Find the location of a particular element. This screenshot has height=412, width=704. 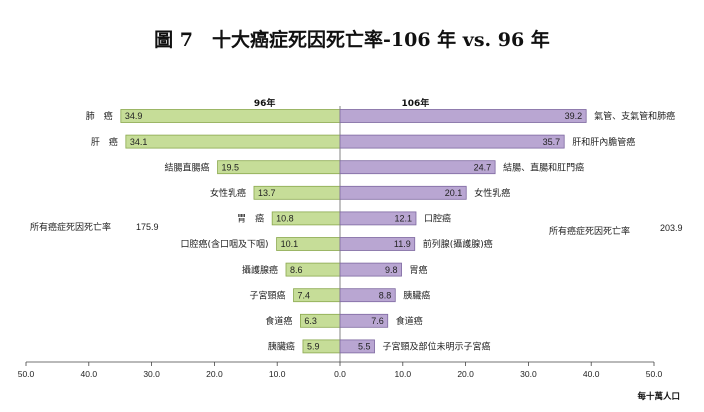

left-category-label: 口腔癌(含口咽及下咽) is located at coordinates (225, 244).